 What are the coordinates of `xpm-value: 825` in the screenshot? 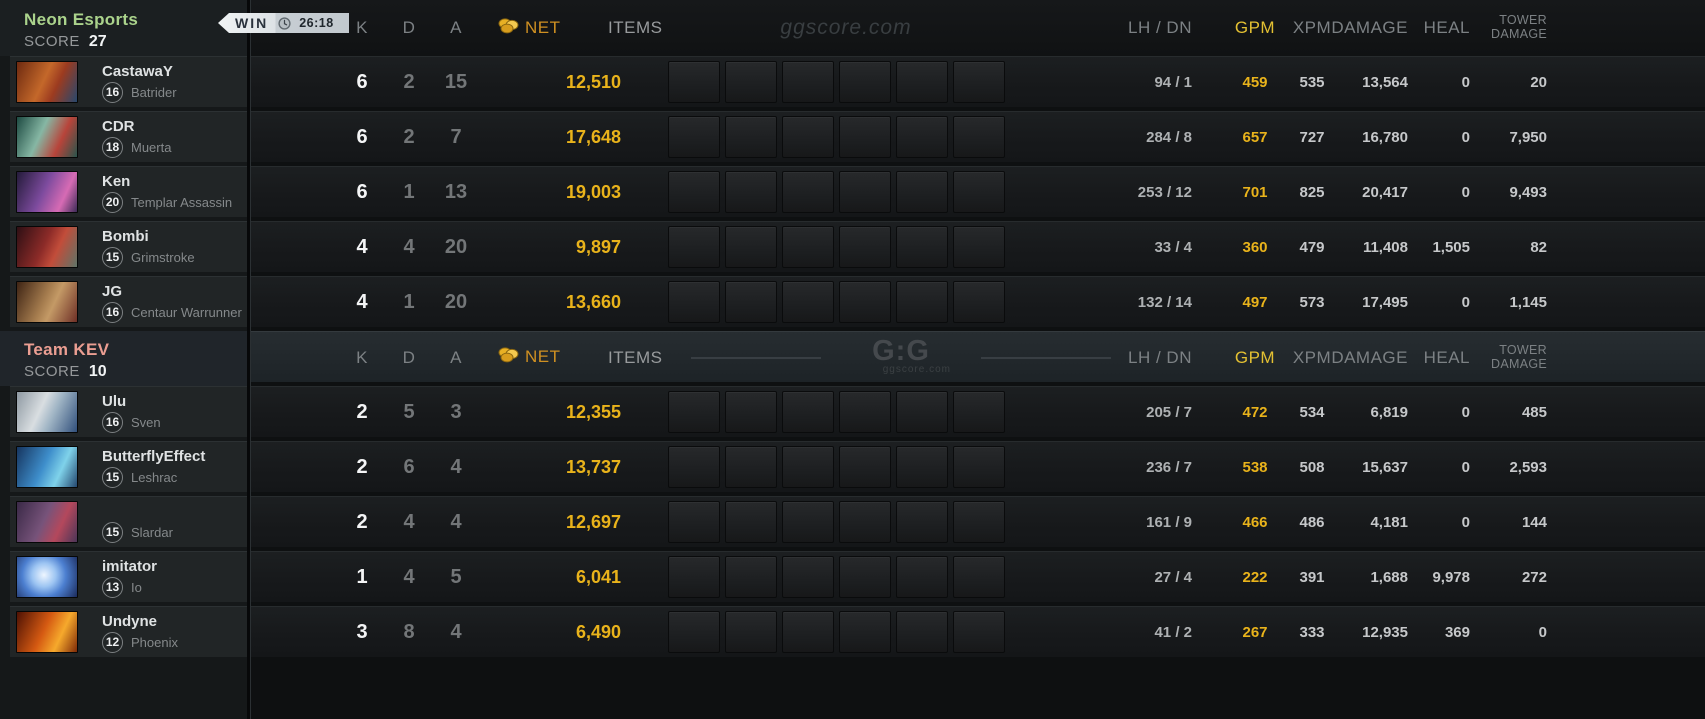 It's located at (1312, 192).